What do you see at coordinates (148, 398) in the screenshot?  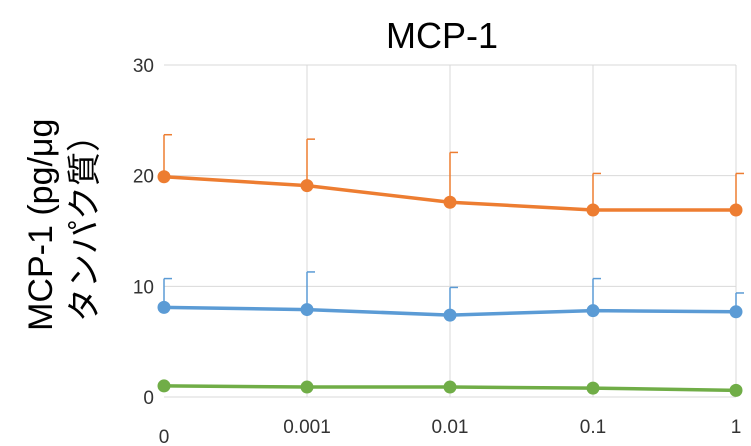 I see `y-tick-label-0: 0` at bounding box center [148, 398].